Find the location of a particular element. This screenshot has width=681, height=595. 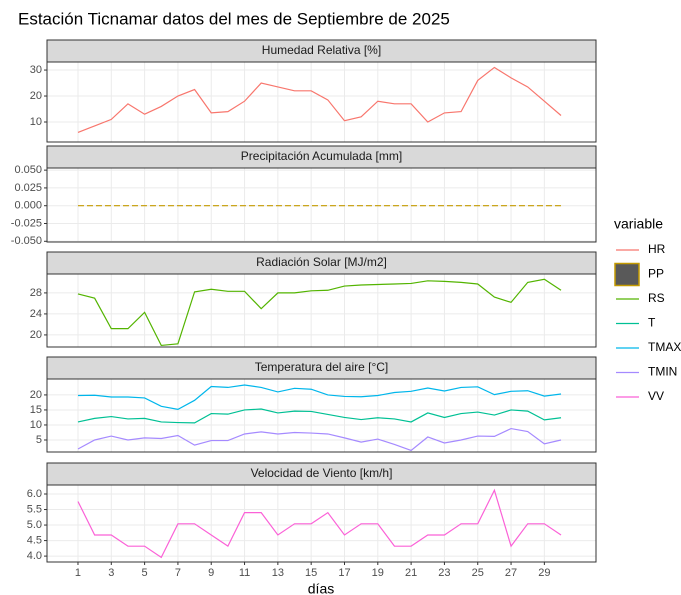

y-tick-label: 24 is located at coordinates (36, 314).